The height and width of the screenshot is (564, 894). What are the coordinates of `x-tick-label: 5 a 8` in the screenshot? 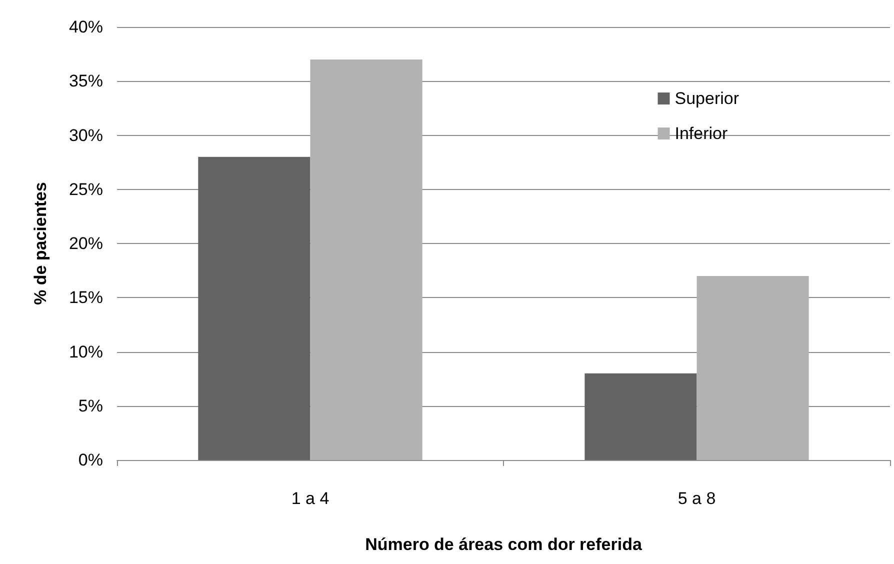 It's located at (697, 498).